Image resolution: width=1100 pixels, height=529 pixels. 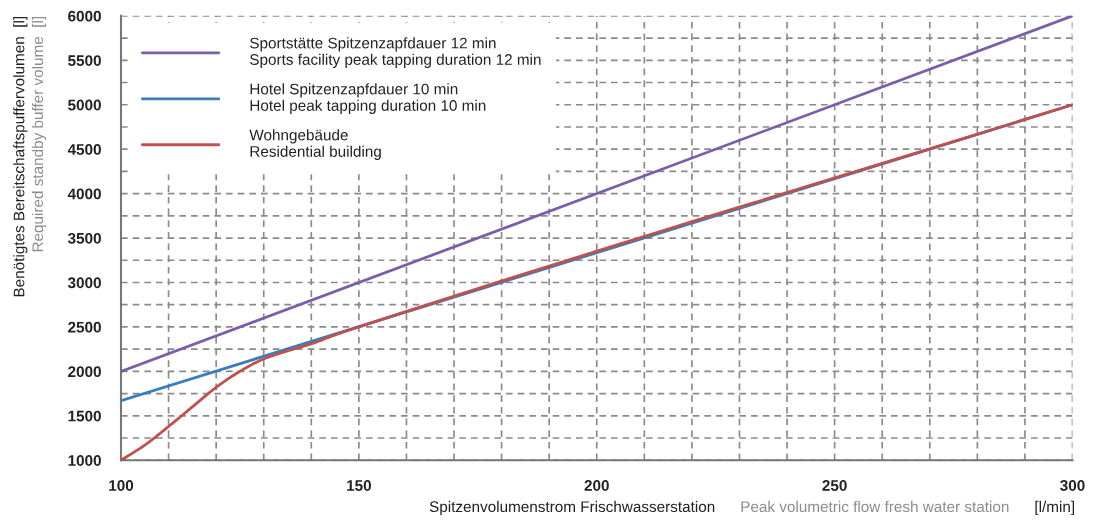 I want to click on y-tick-label: 2000, so click(x=84, y=372).